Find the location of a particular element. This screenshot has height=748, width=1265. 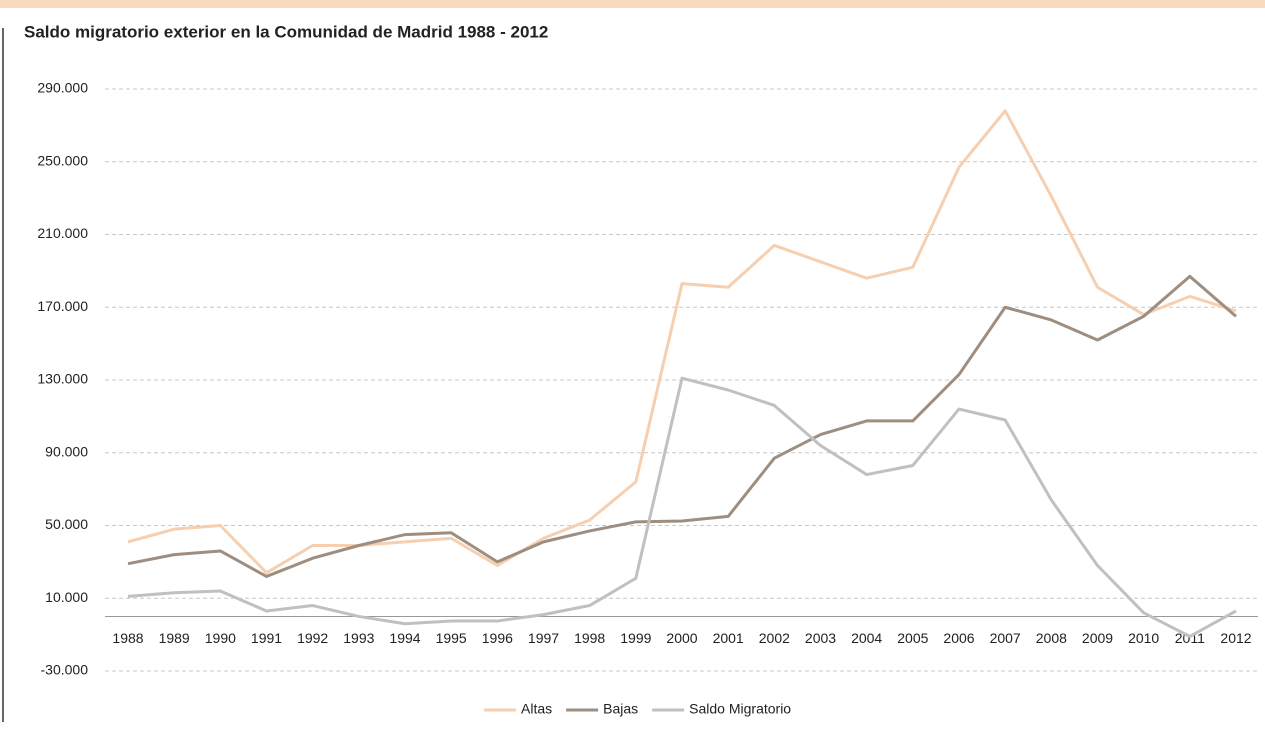

legend-label: Bajas is located at coordinates (620, 709).